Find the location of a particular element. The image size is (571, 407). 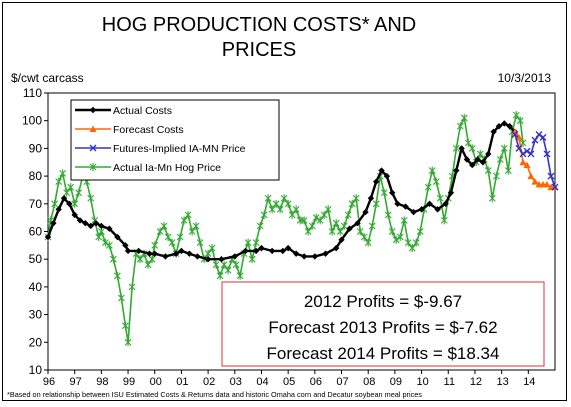

y-tick-label: 50 is located at coordinates (36, 259).